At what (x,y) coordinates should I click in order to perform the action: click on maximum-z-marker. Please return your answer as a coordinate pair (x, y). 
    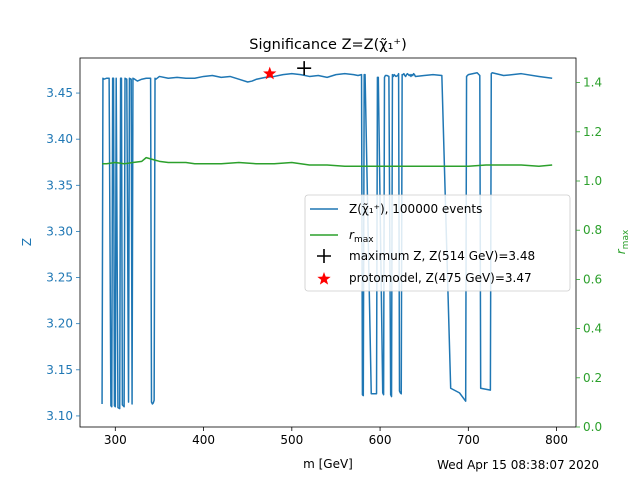
    Looking at the image, I should click on (304, 68).